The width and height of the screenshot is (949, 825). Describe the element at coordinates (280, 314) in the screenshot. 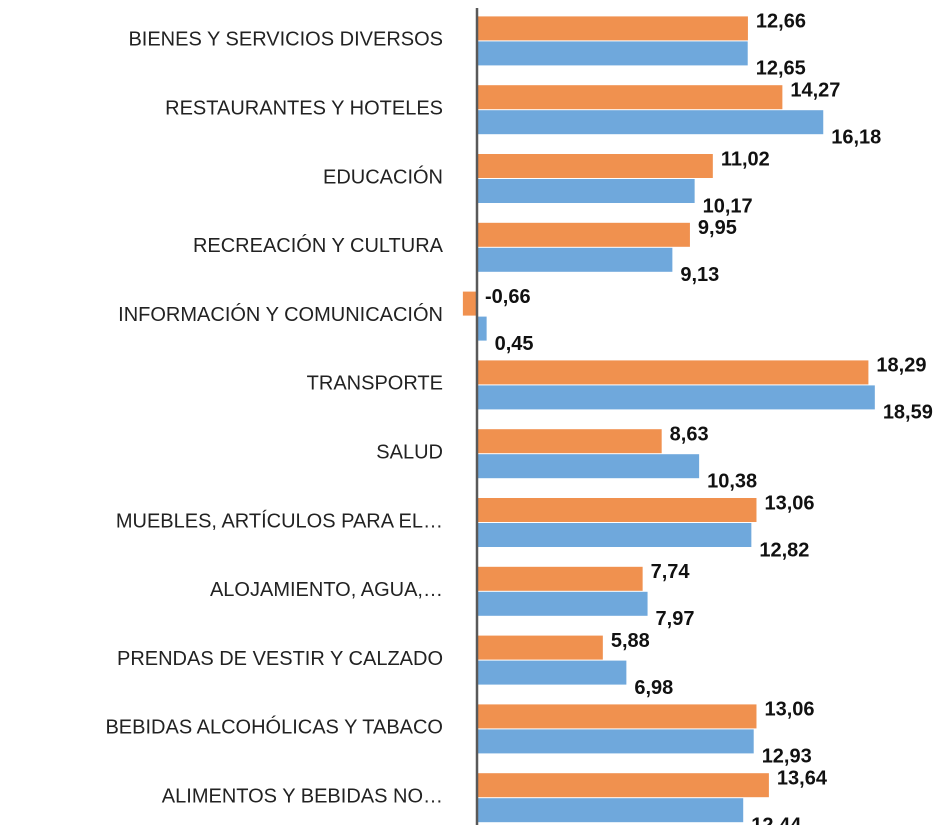

I see `category-label: INFORMACIÓN Y COMUNICACIÓN` at that location.